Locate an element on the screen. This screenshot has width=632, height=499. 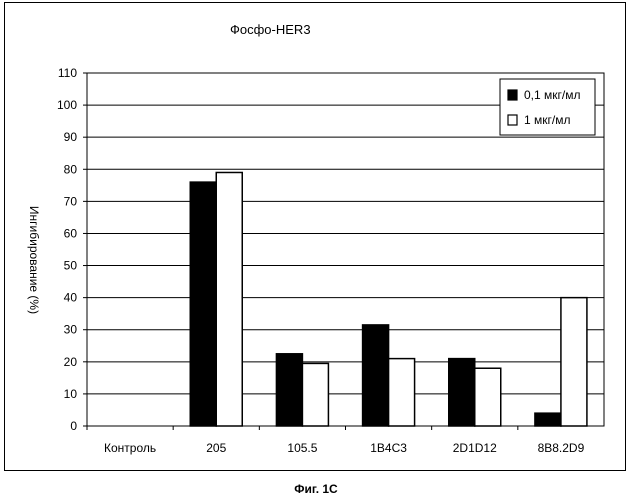
y-tick-label: 40 is located at coordinates (71, 298).